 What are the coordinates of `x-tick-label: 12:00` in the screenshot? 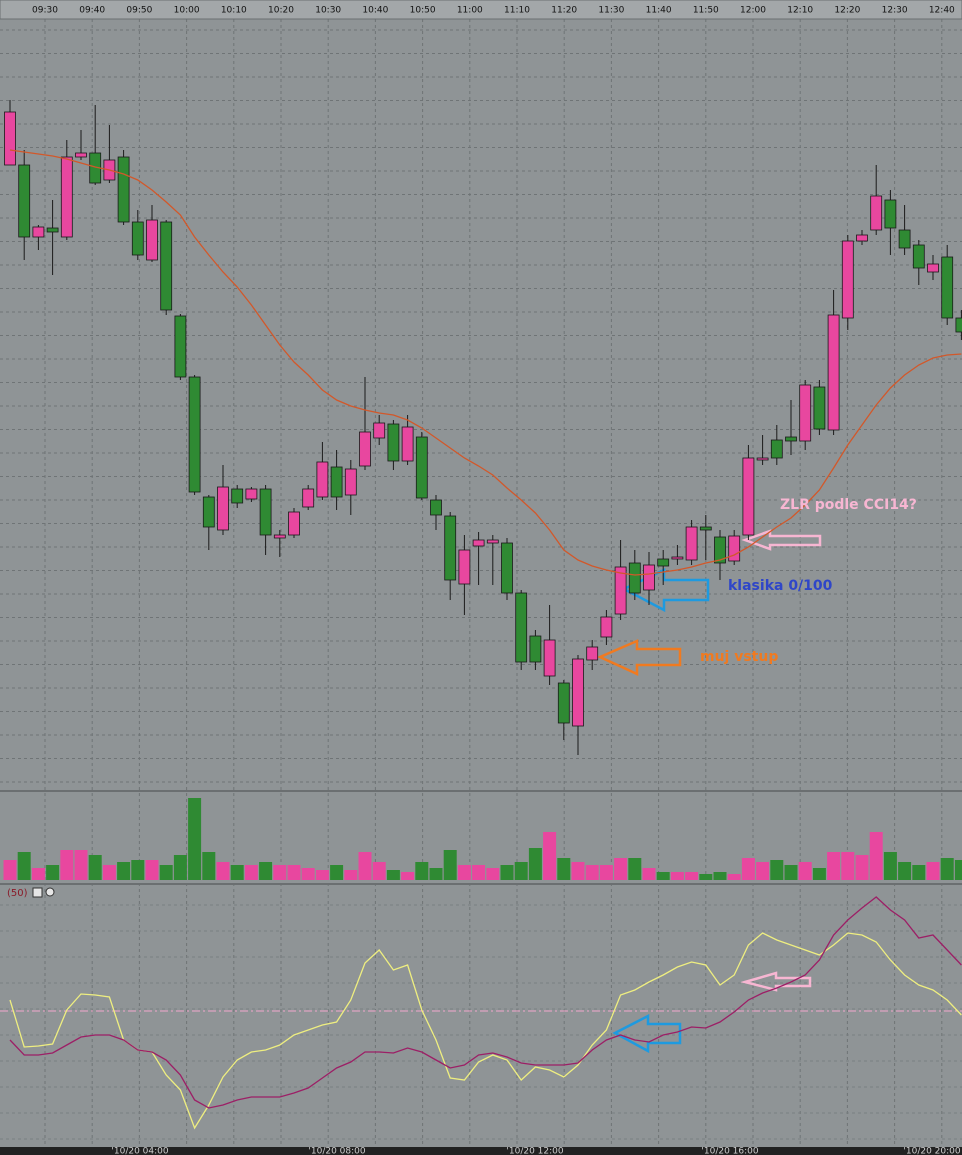 It's located at (753, 11).